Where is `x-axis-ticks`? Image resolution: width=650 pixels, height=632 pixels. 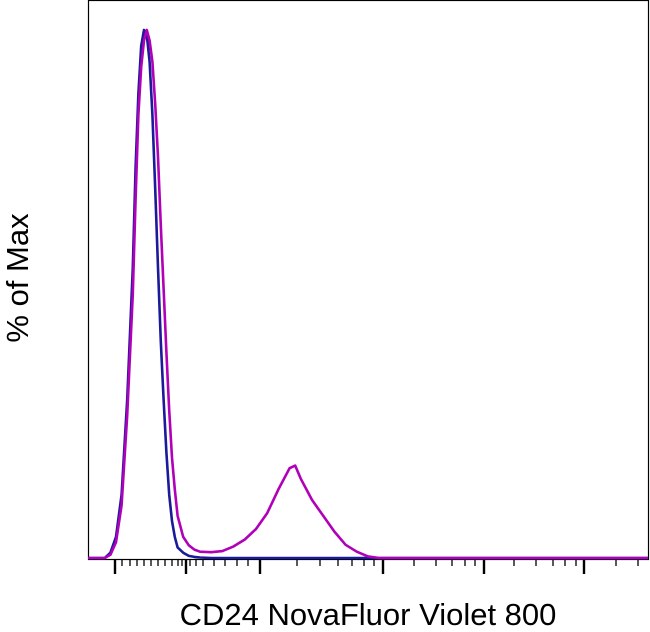
x-axis-ticks is located at coordinates (376, 567).